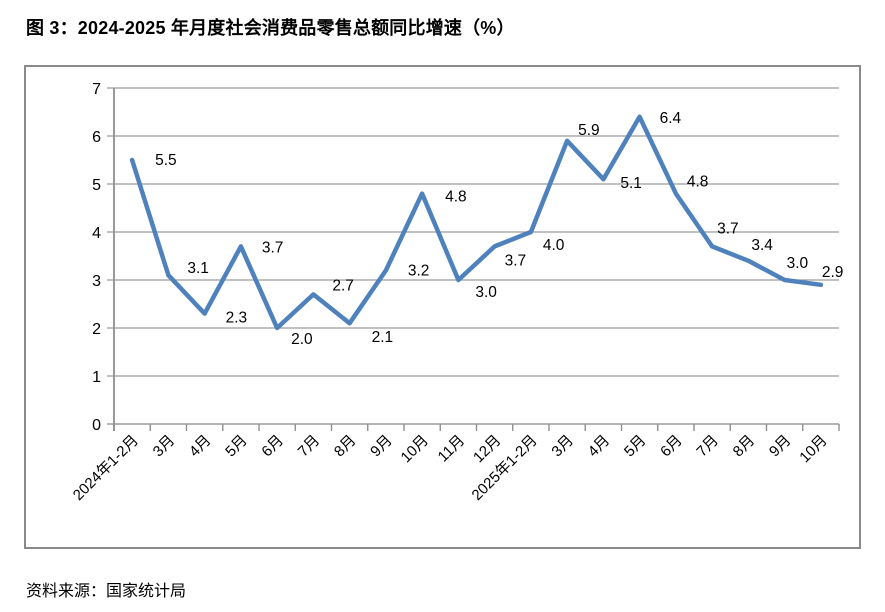  I want to click on y-tick-label: 7, so click(96, 89).